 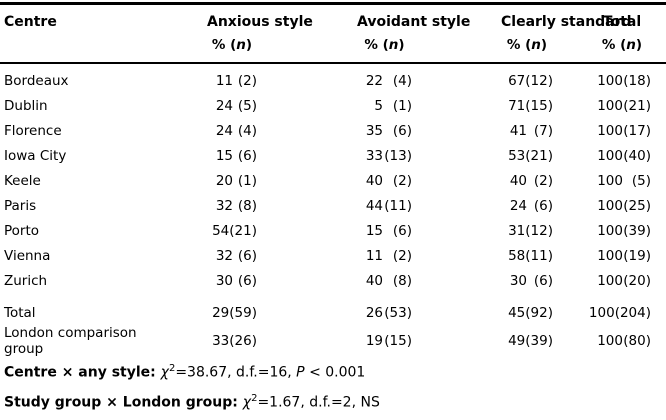 I want to click on percent-value: 26, so click(x=374, y=312).